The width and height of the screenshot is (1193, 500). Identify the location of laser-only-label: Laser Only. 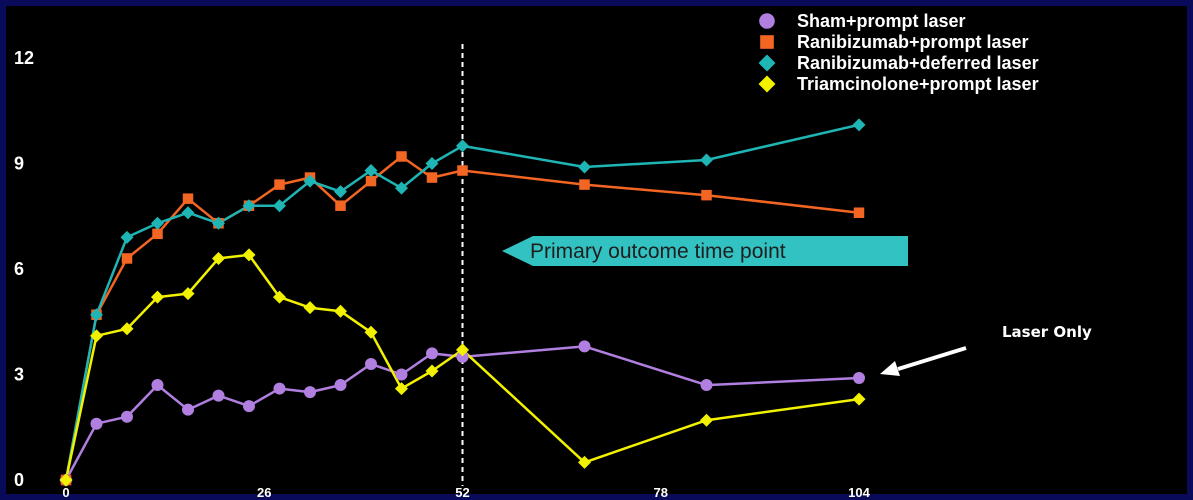
(1047, 332).